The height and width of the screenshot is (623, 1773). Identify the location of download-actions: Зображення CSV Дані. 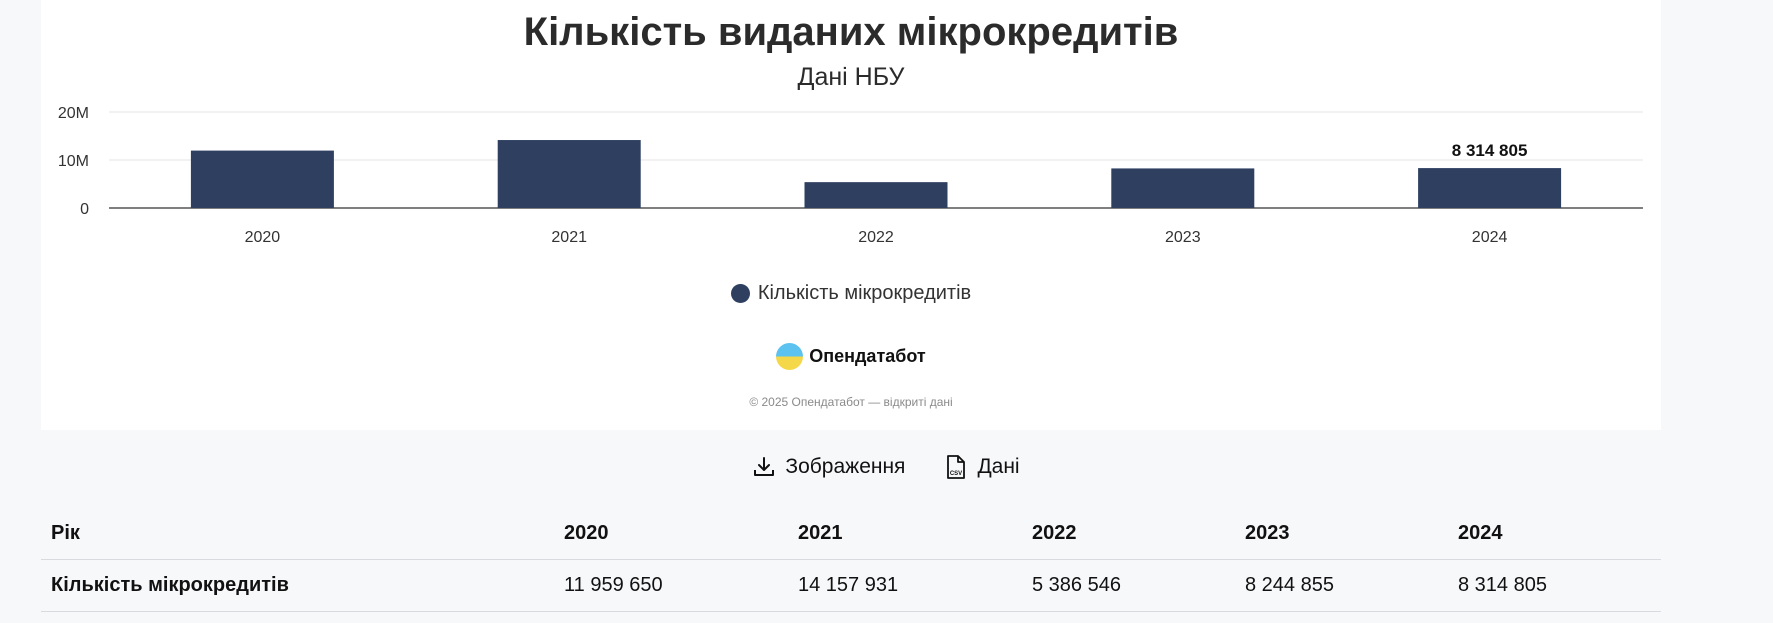
(886, 467).